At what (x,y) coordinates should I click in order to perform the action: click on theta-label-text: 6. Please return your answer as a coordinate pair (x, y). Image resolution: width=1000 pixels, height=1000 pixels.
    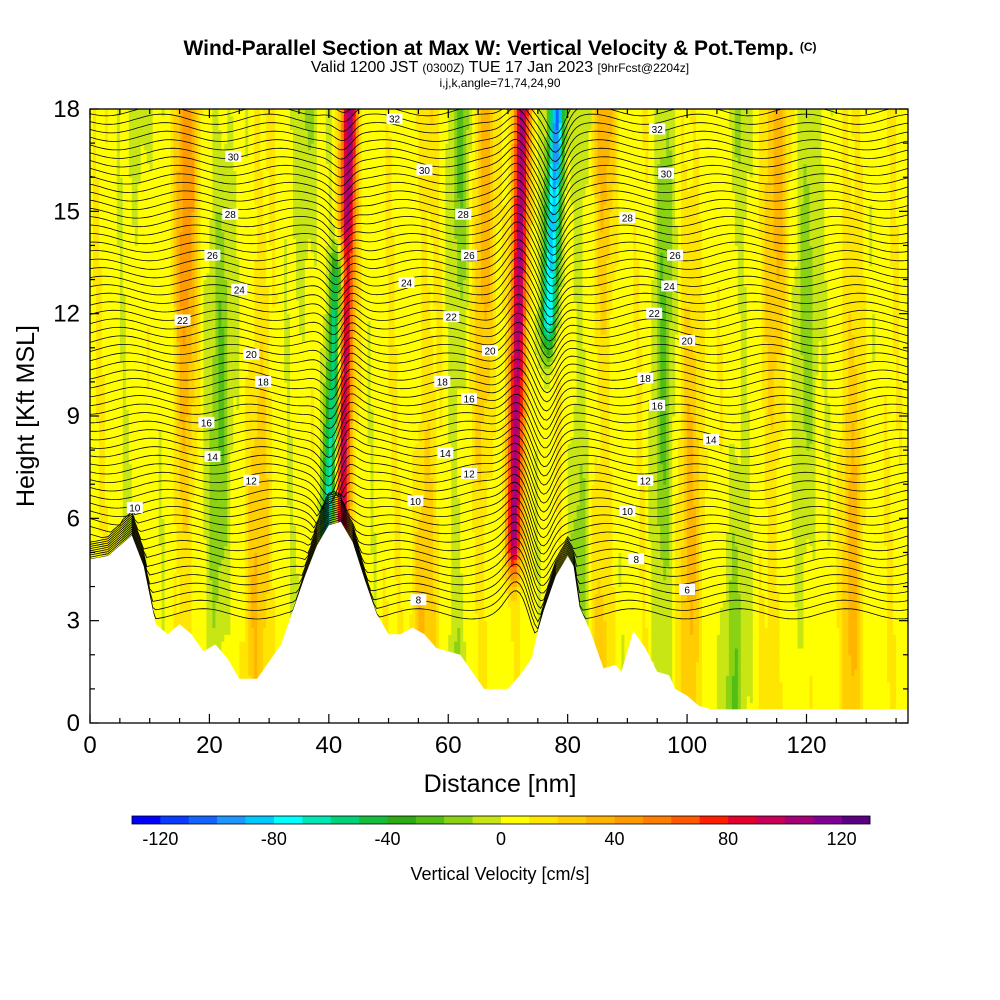
    Looking at the image, I should click on (687, 591).